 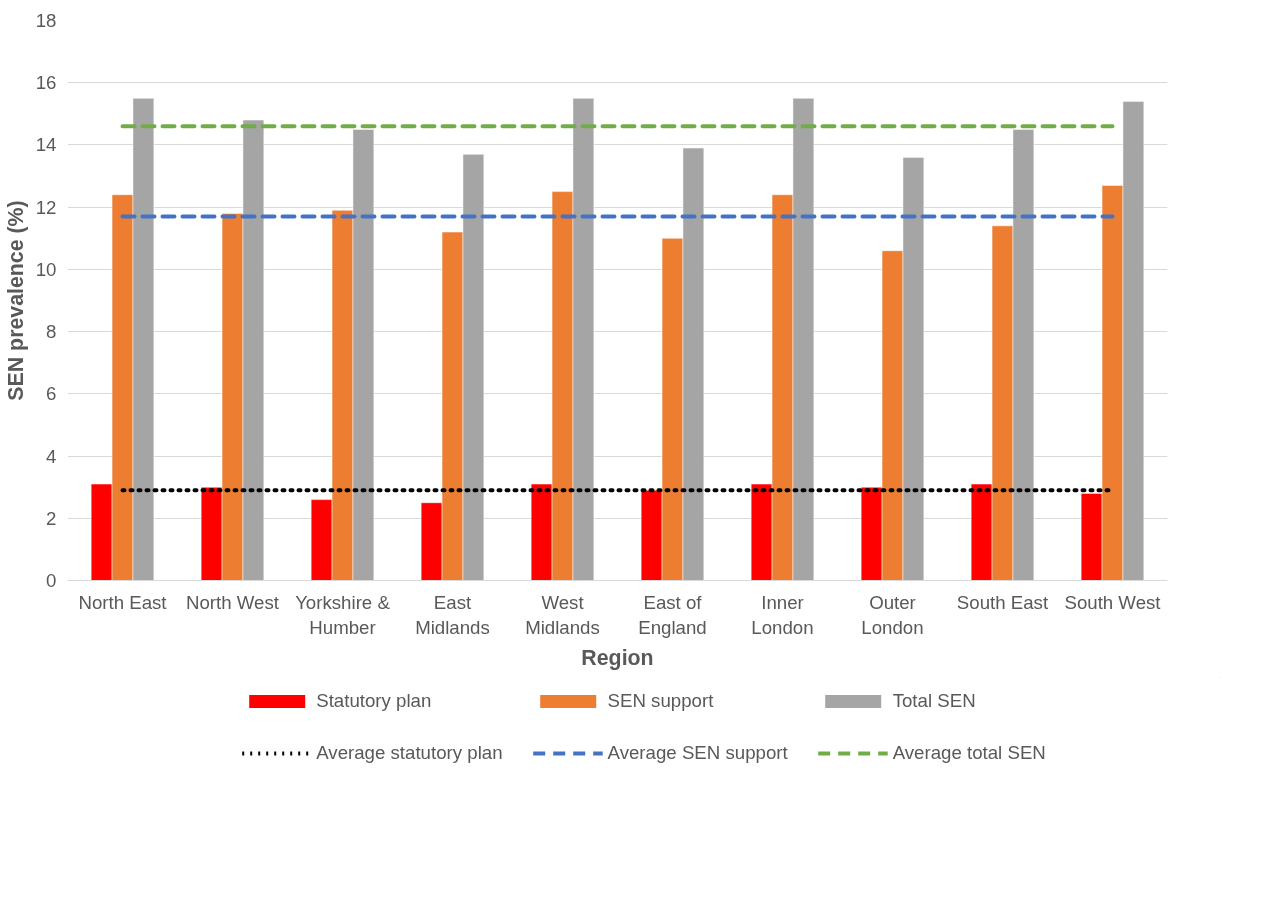 What do you see at coordinates (46, 145) in the screenshot?
I see `y-tick-label: 14` at bounding box center [46, 145].